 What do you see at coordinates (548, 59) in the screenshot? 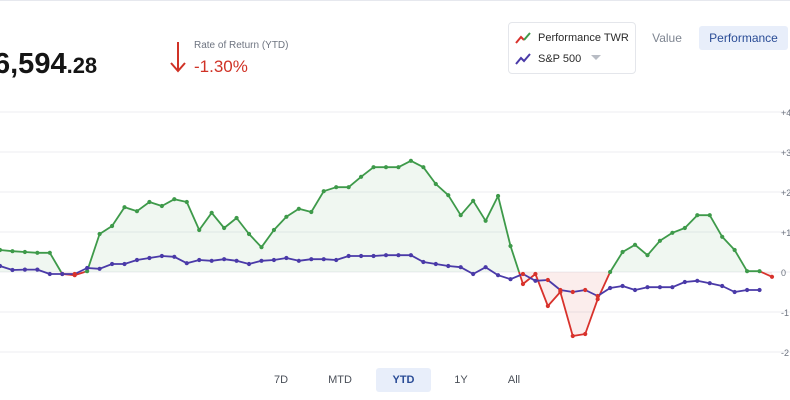
I see `legend-item-sp500: S&P 500` at bounding box center [548, 59].